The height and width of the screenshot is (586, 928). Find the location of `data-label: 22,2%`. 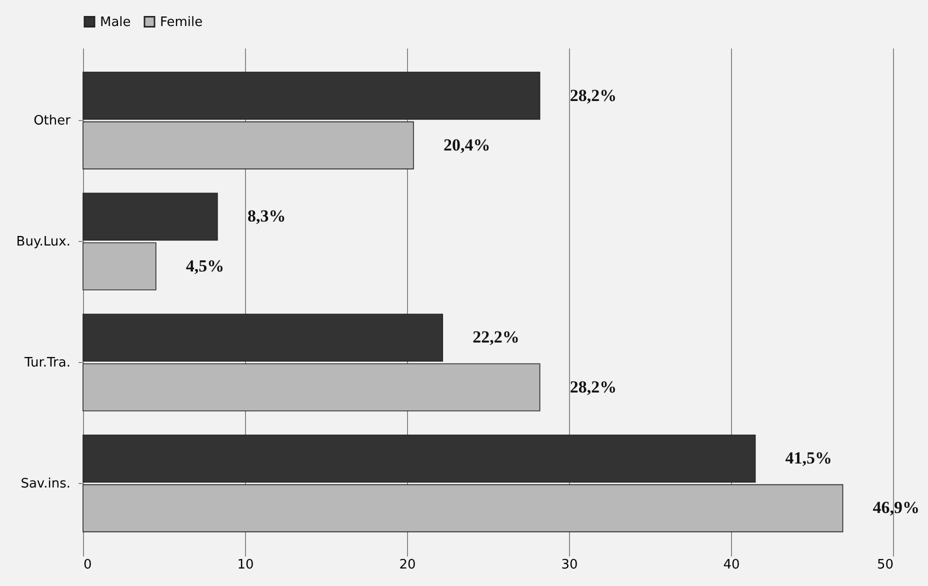

data-label: 22,2% is located at coordinates (496, 337).